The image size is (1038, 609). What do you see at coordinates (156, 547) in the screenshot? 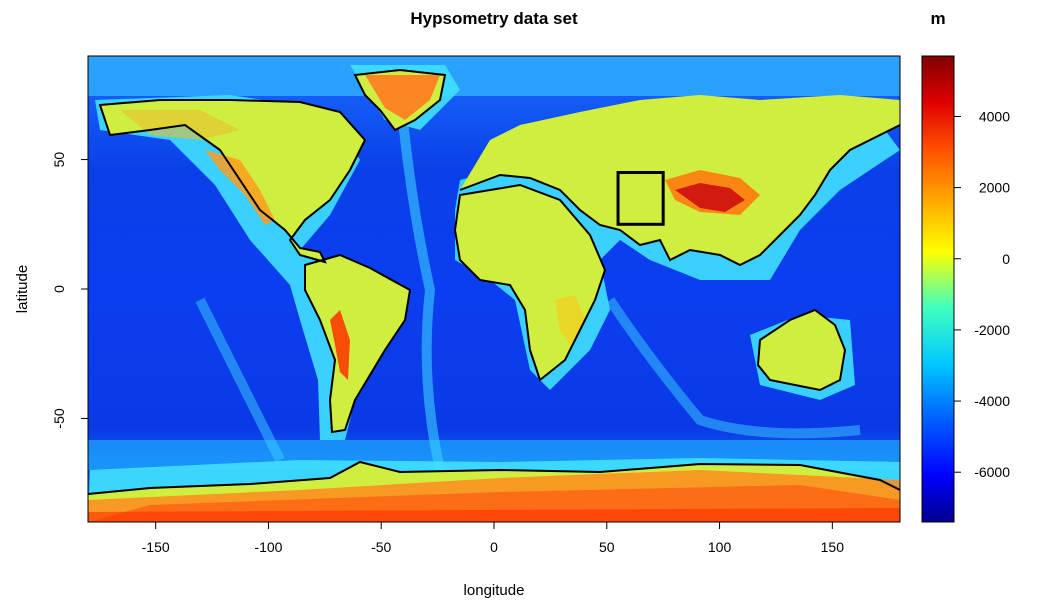
I see `x-tick-label: -150` at bounding box center [156, 547].